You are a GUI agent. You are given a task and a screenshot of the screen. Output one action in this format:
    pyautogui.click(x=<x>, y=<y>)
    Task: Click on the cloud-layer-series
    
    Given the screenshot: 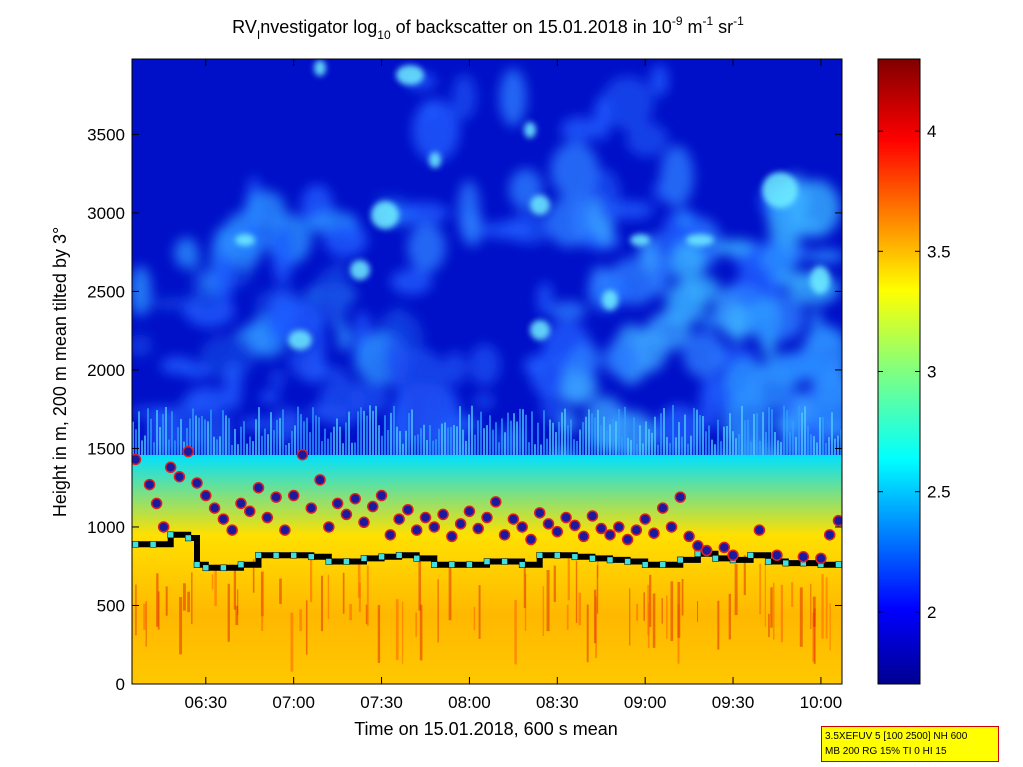 What is the action you would take?
    pyautogui.click(x=487, y=505)
    